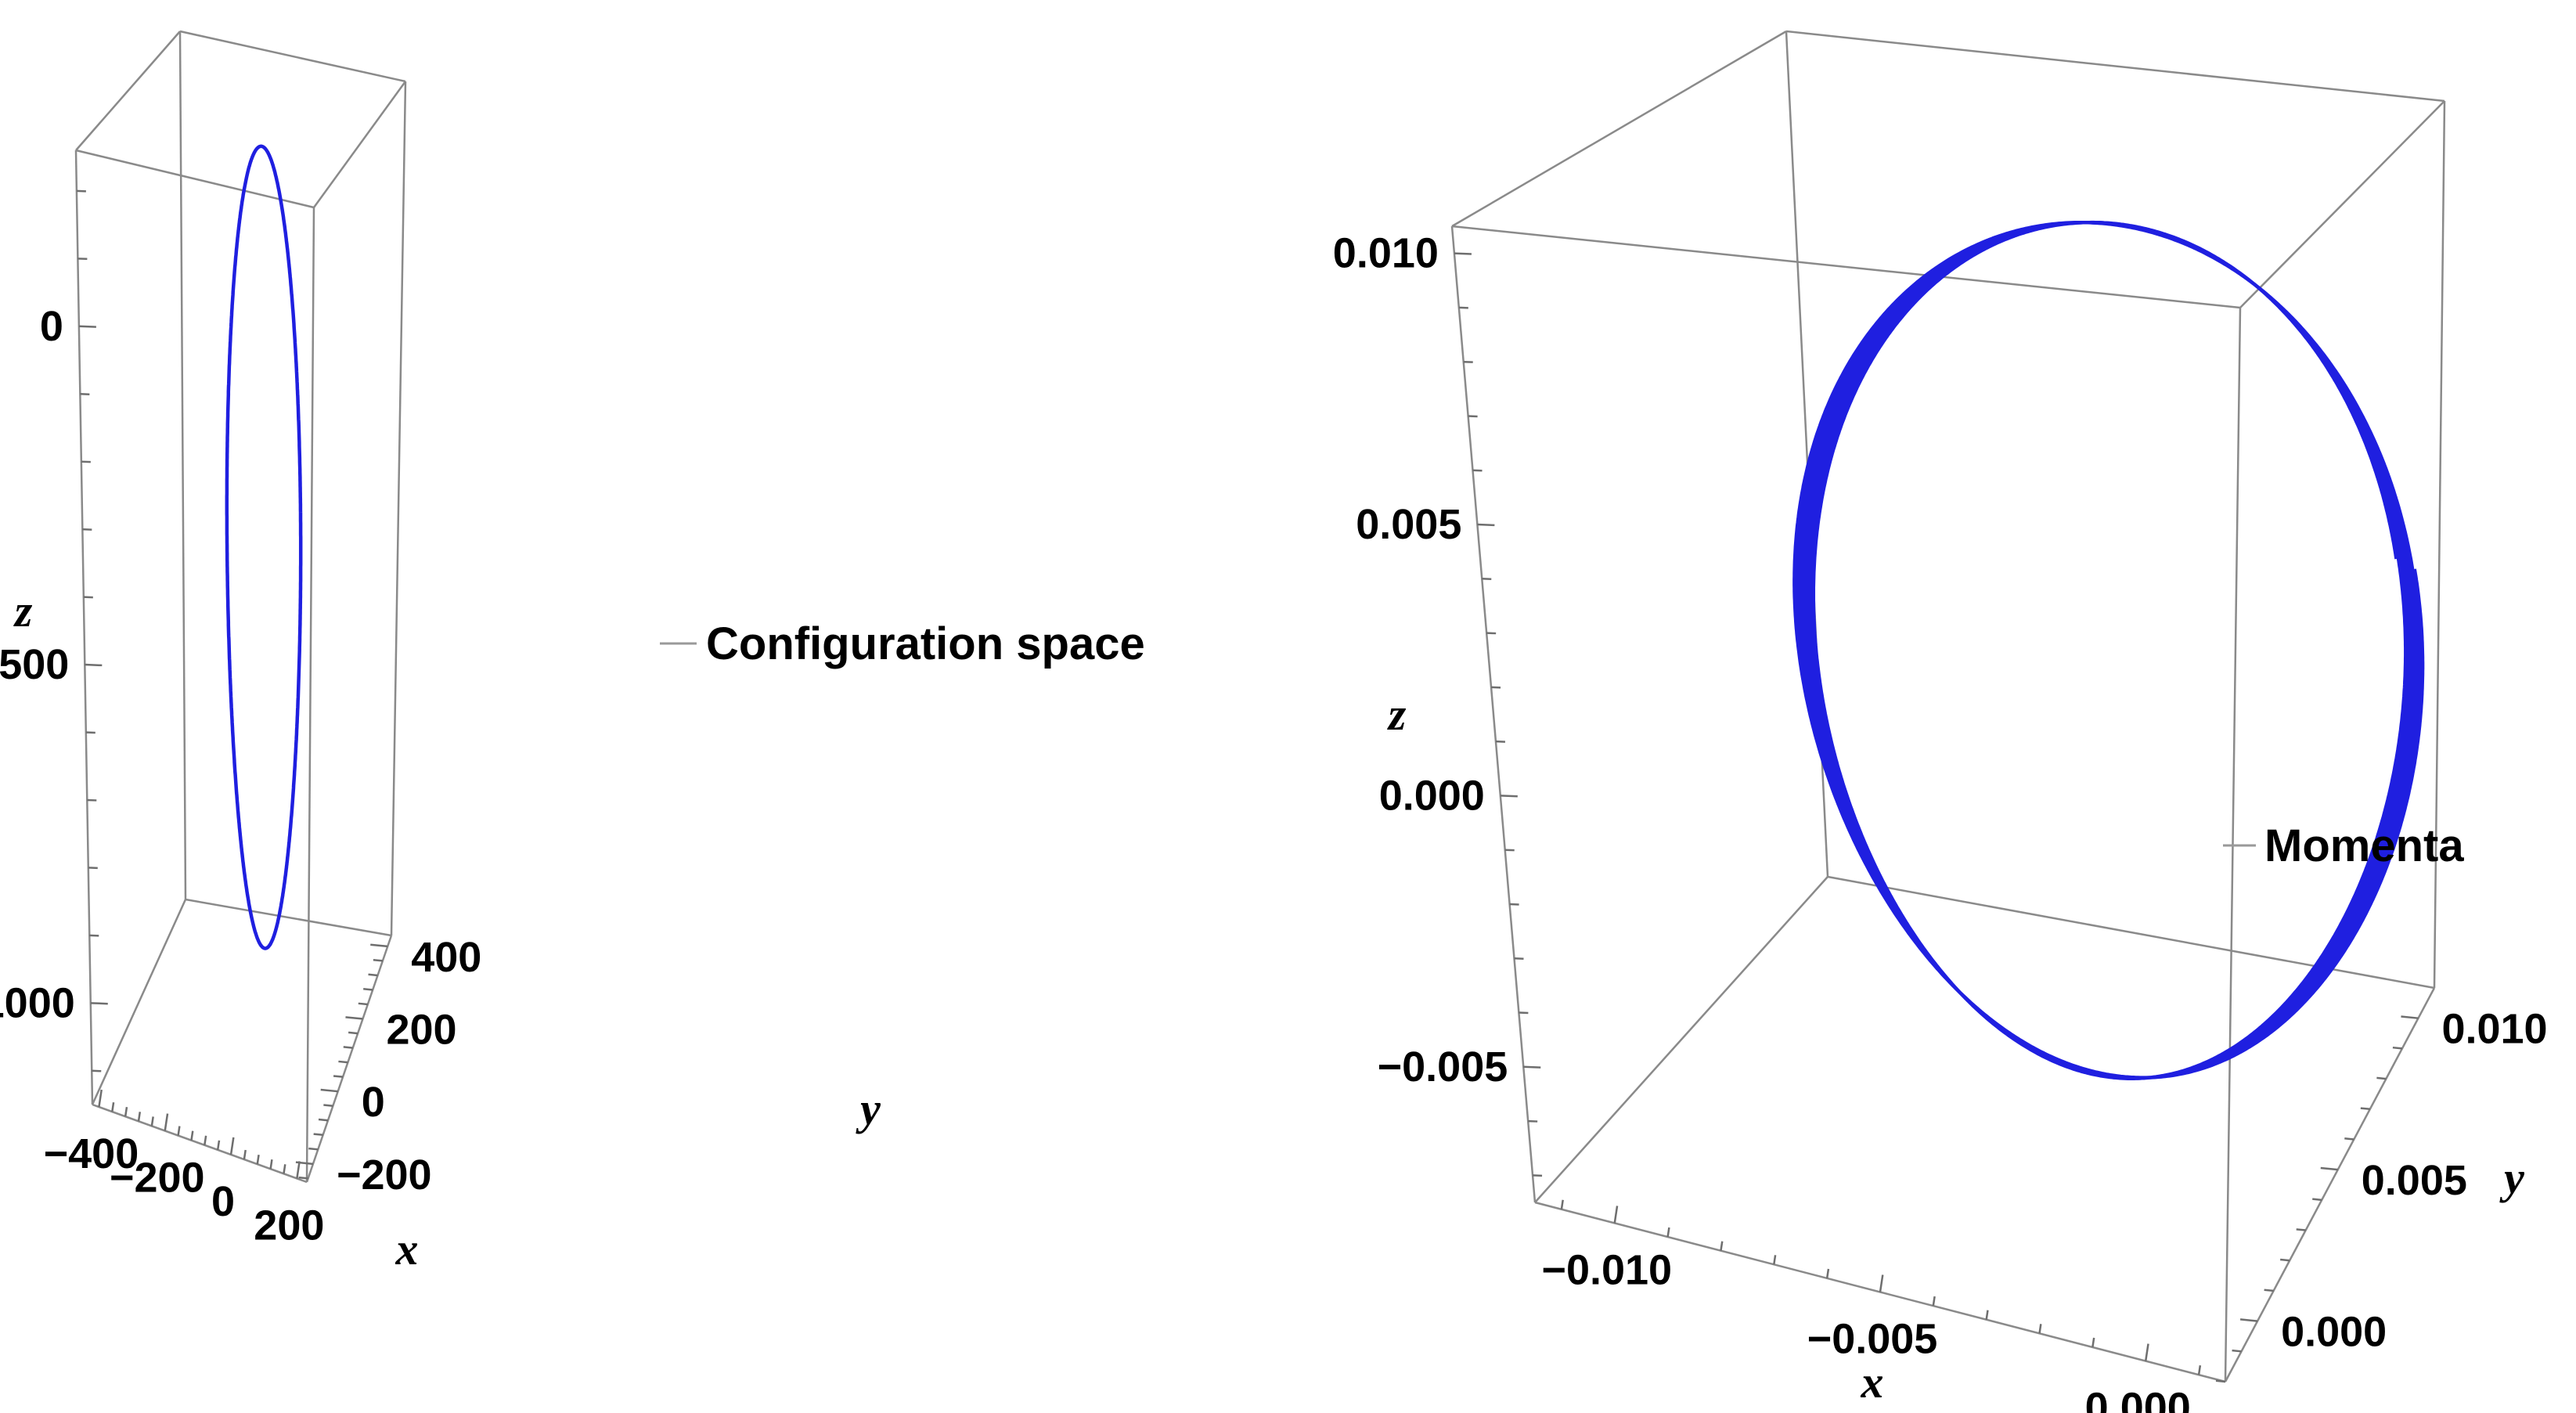  I want to click on z-tick-label: 0.000, so click(1432, 795).